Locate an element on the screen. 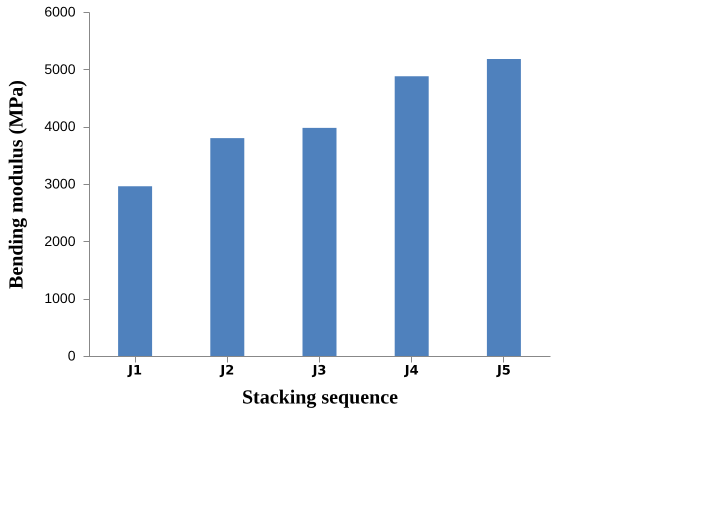  x-axis-title: Stacking sequence is located at coordinates (320, 397).